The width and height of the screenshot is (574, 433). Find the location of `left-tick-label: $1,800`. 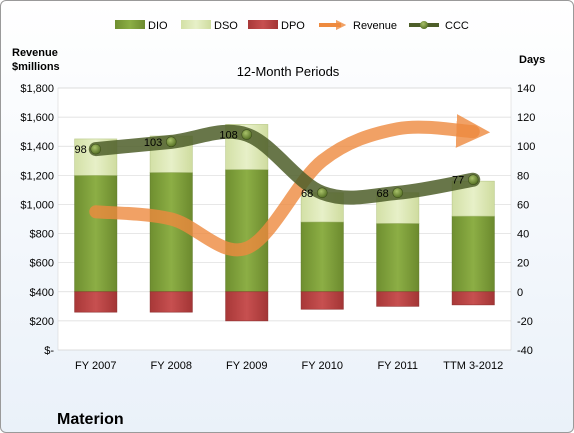

left-tick-label: $1,800 is located at coordinates (37, 89).